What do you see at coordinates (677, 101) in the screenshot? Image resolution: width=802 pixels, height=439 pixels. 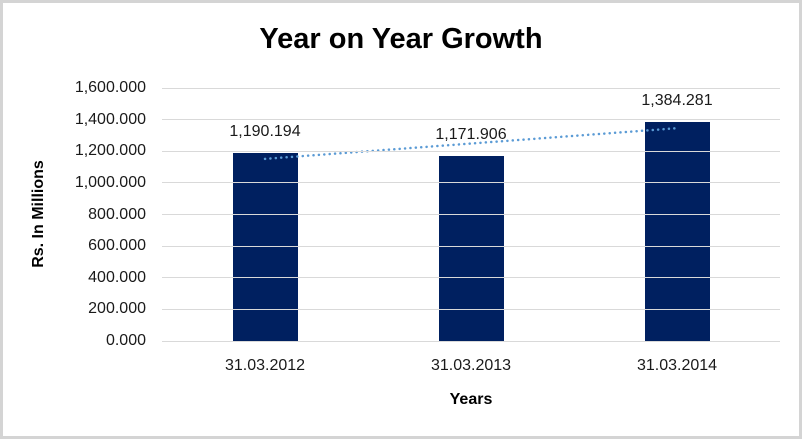 I see `bar-data-label: 1,384.281` at bounding box center [677, 101].